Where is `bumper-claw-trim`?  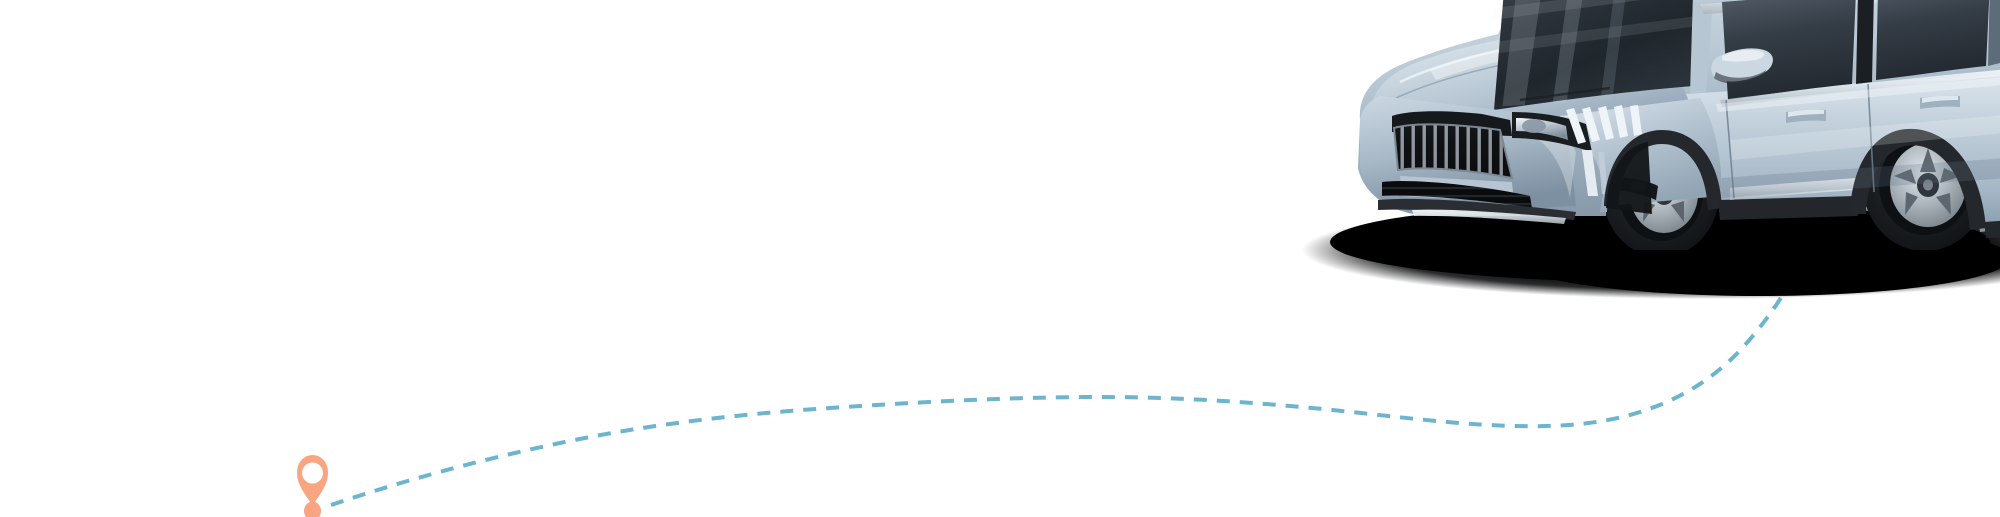
bumper-claw-trim is located at coordinates (1595, 173).